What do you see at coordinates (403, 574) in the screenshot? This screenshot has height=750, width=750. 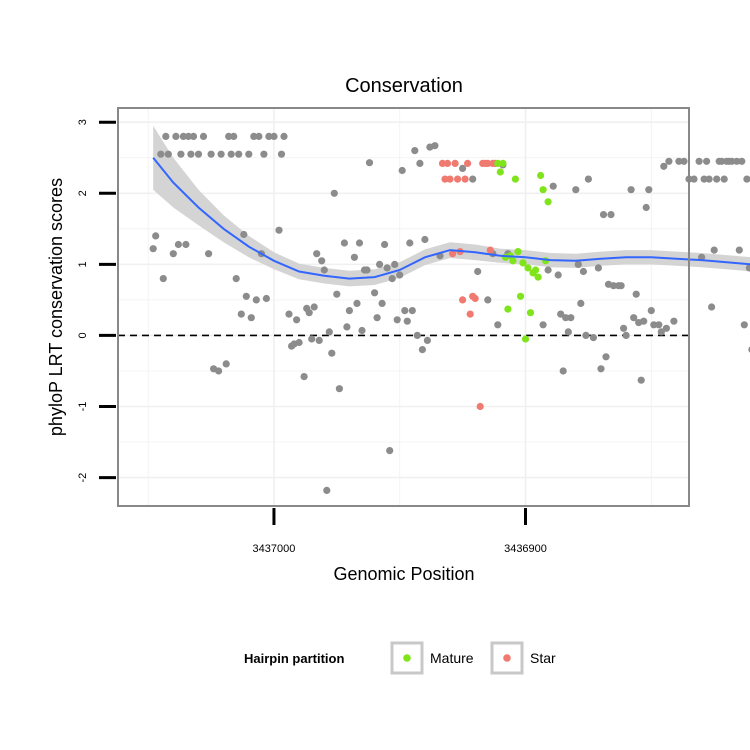 I see `x-axis-title: Genomic Position` at bounding box center [403, 574].